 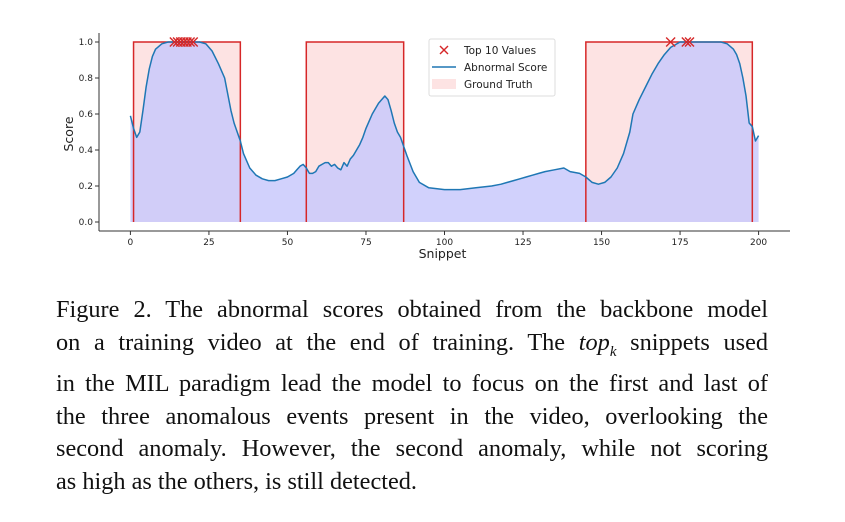 What do you see at coordinates (522, 243) in the screenshot?
I see `x-tick-label: 125` at bounding box center [522, 243].